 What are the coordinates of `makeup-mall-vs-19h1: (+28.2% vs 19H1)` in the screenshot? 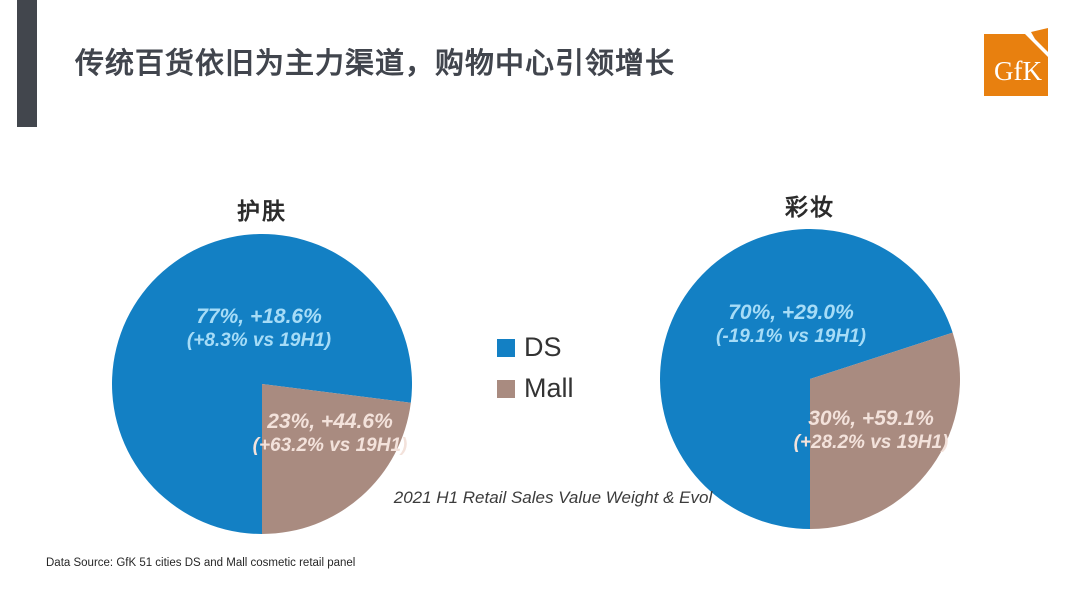 It's located at (871, 442).